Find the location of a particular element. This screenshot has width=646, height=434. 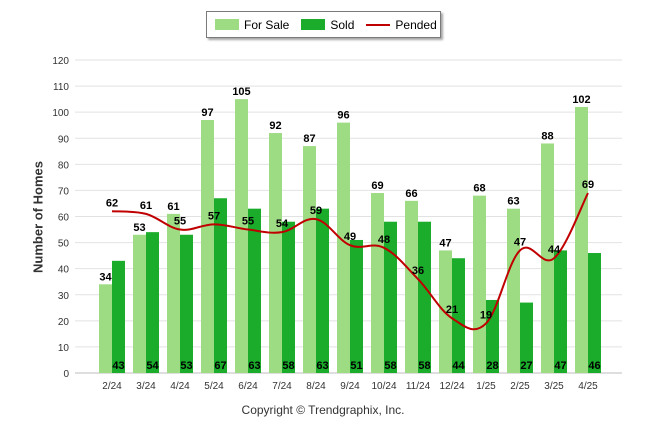

for-sale-data-label: 92 is located at coordinates (275, 126).